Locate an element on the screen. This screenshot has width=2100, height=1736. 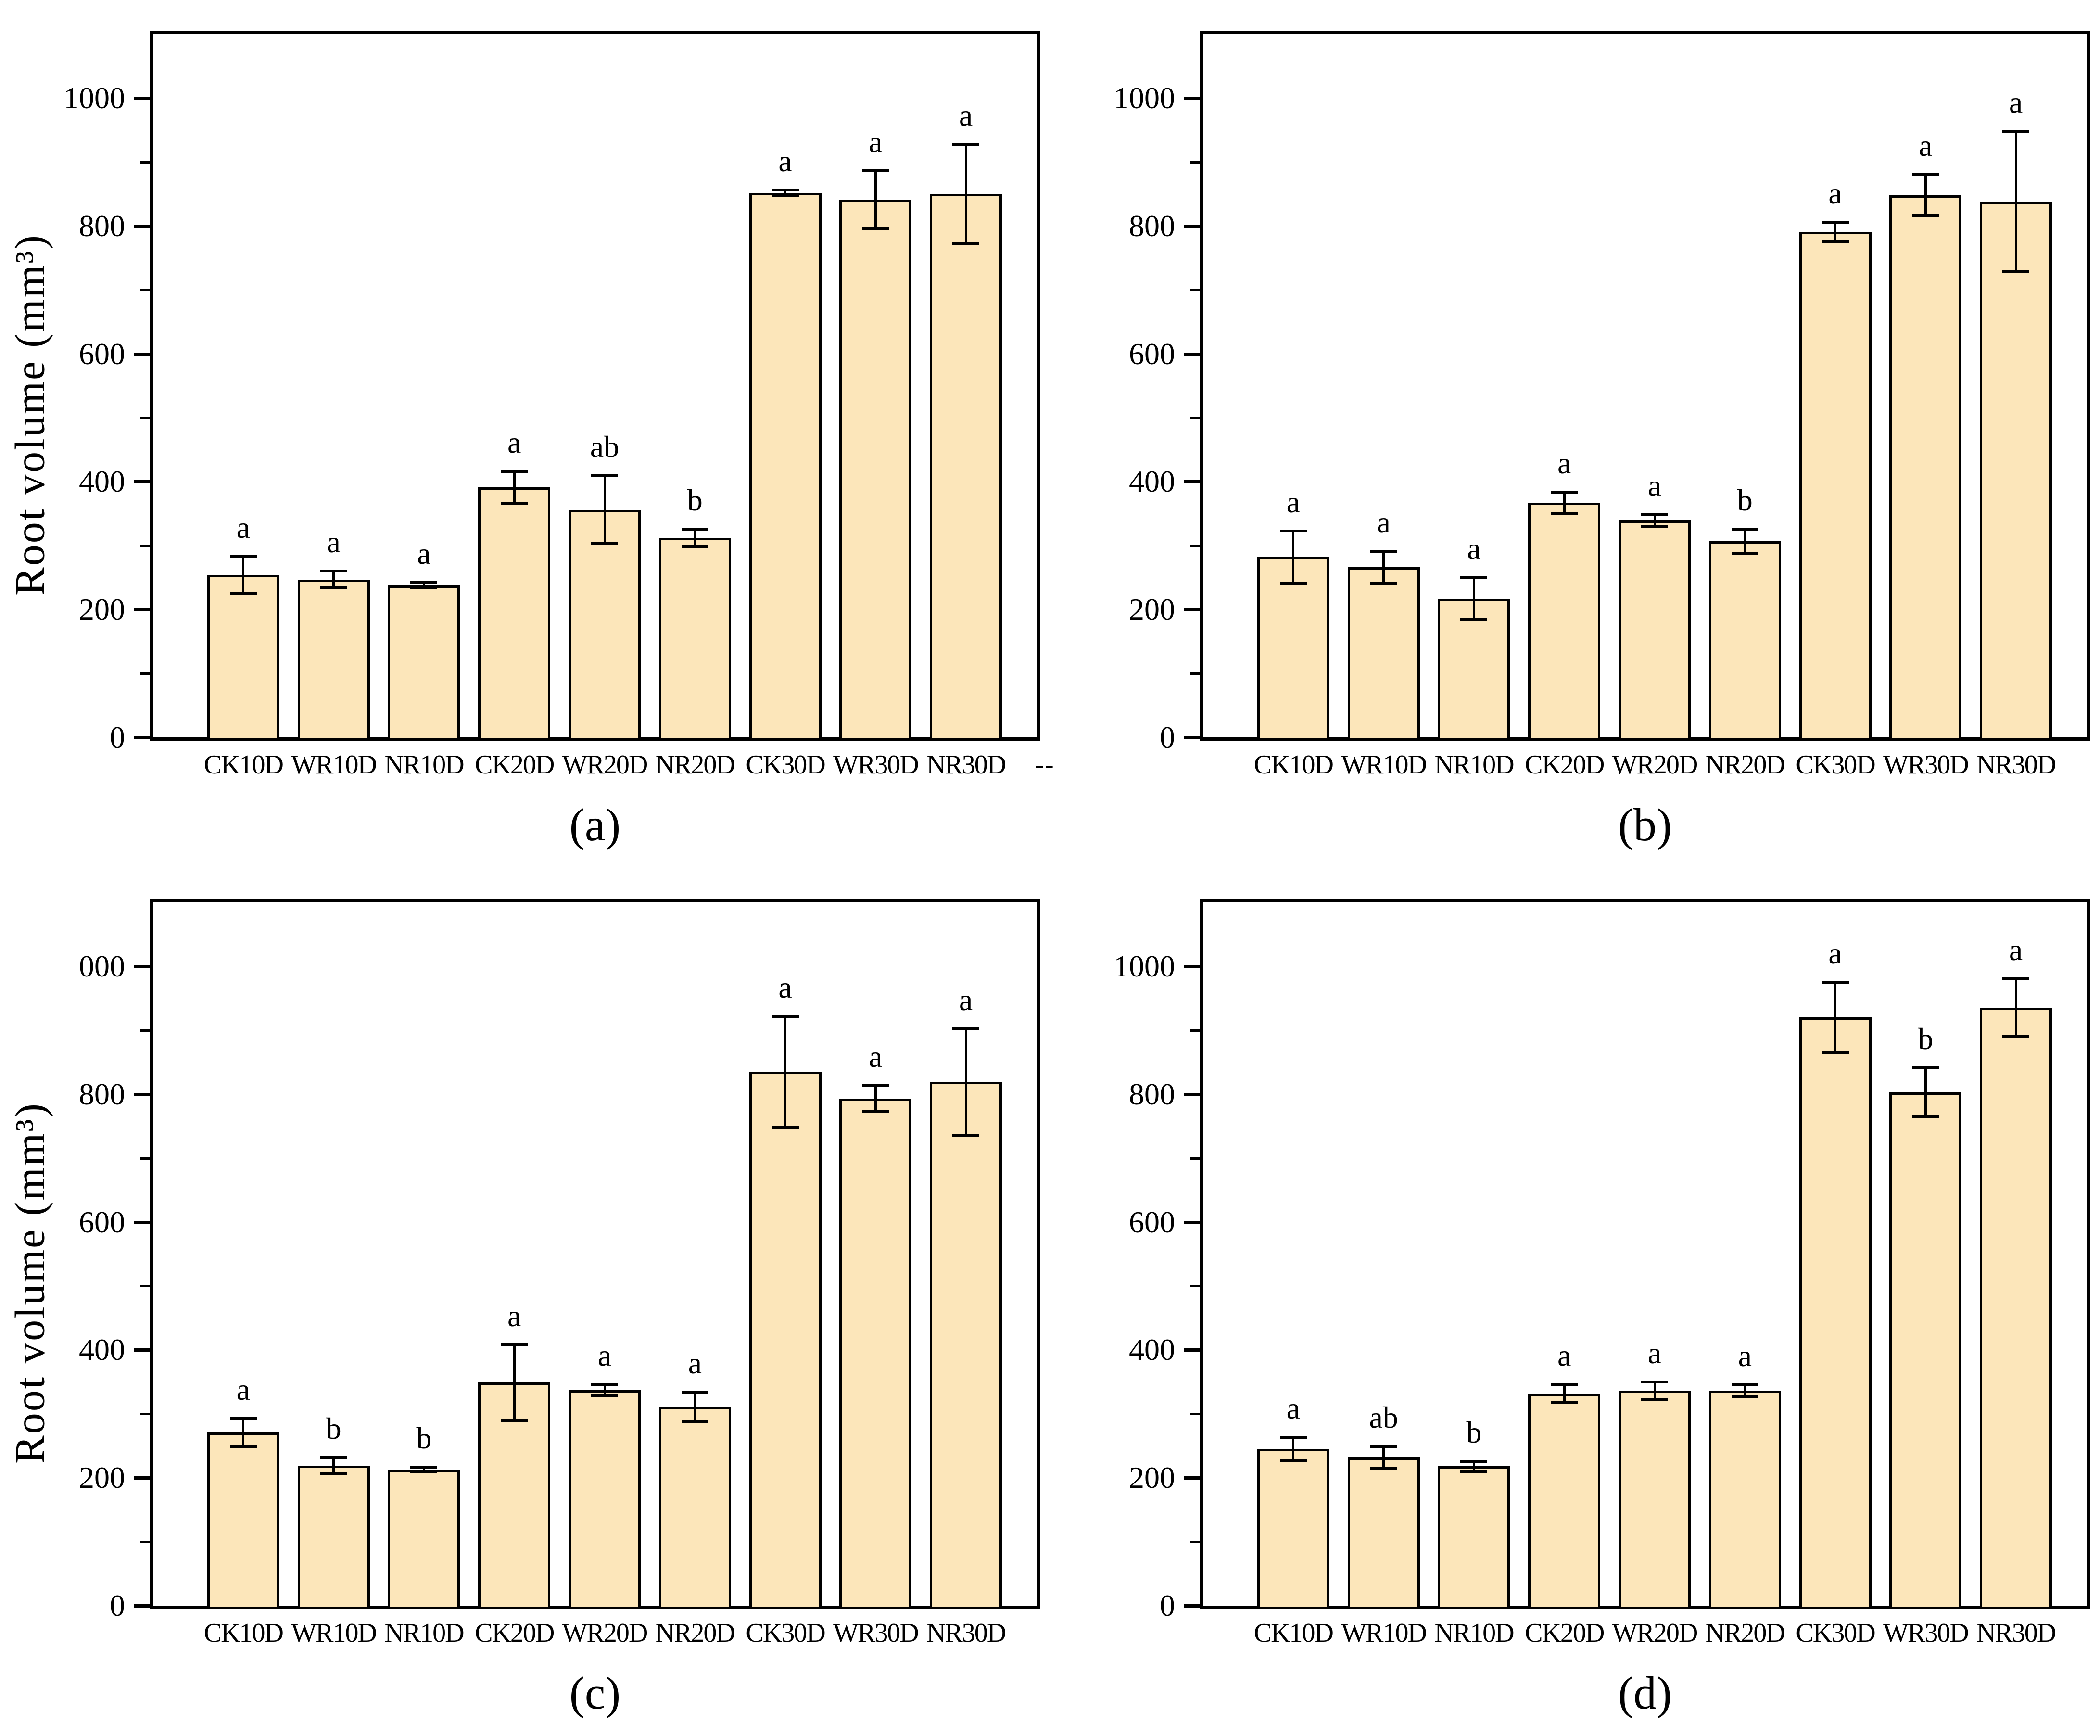
x-tick-label: WR10D is located at coordinates (334, 765).